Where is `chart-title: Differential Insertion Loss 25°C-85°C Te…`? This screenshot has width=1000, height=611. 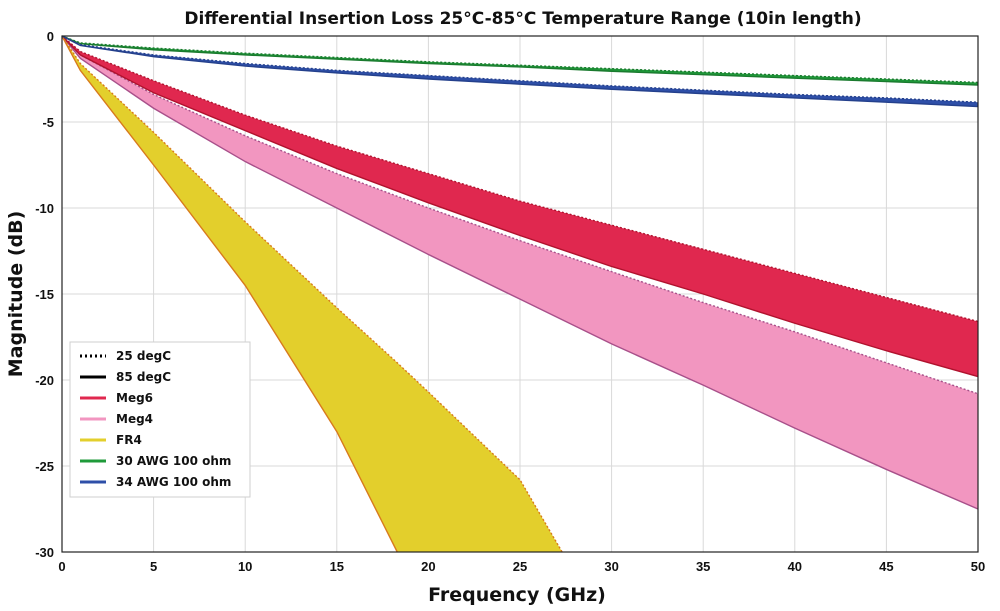
chart-title: Differential Insertion Loss 25°C-85°C Te… is located at coordinates (522, 19).